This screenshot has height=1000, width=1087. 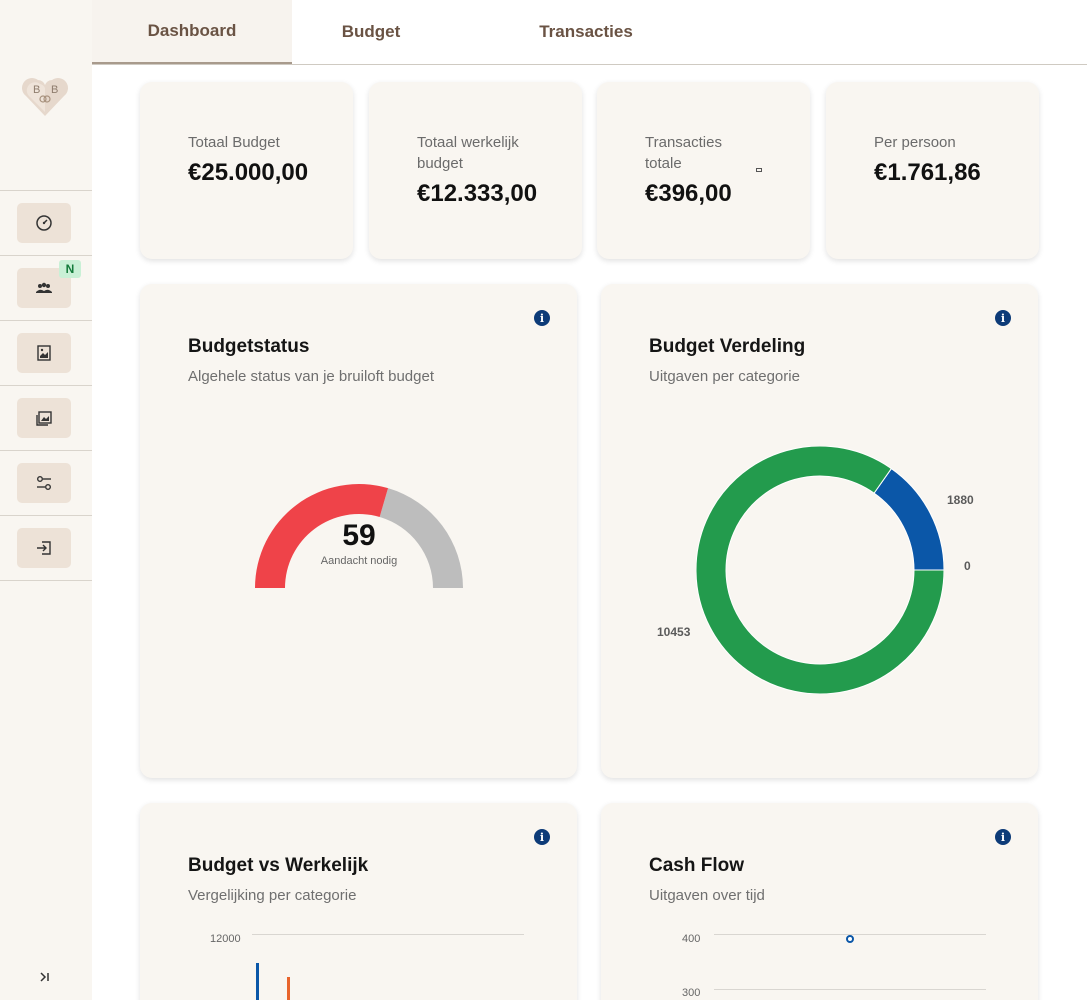 I want to click on stat-card-per-persoon: Per persoon €1.761,86, so click(x=932, y=170).